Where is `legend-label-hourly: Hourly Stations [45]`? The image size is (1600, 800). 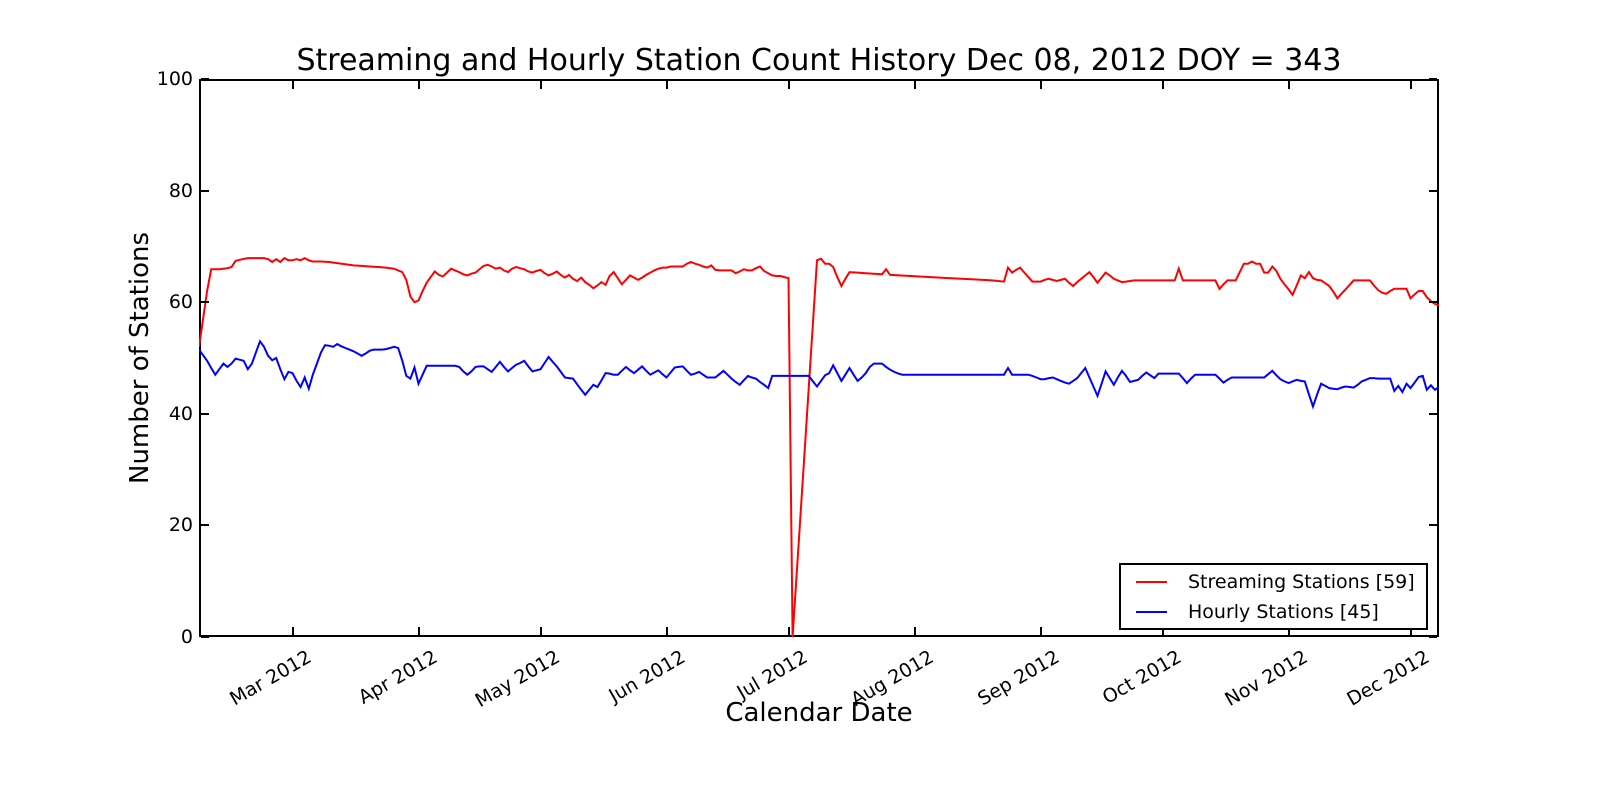
legend-label-hourly: Hourly Stations [45] is located at coordinates (1283, 611).